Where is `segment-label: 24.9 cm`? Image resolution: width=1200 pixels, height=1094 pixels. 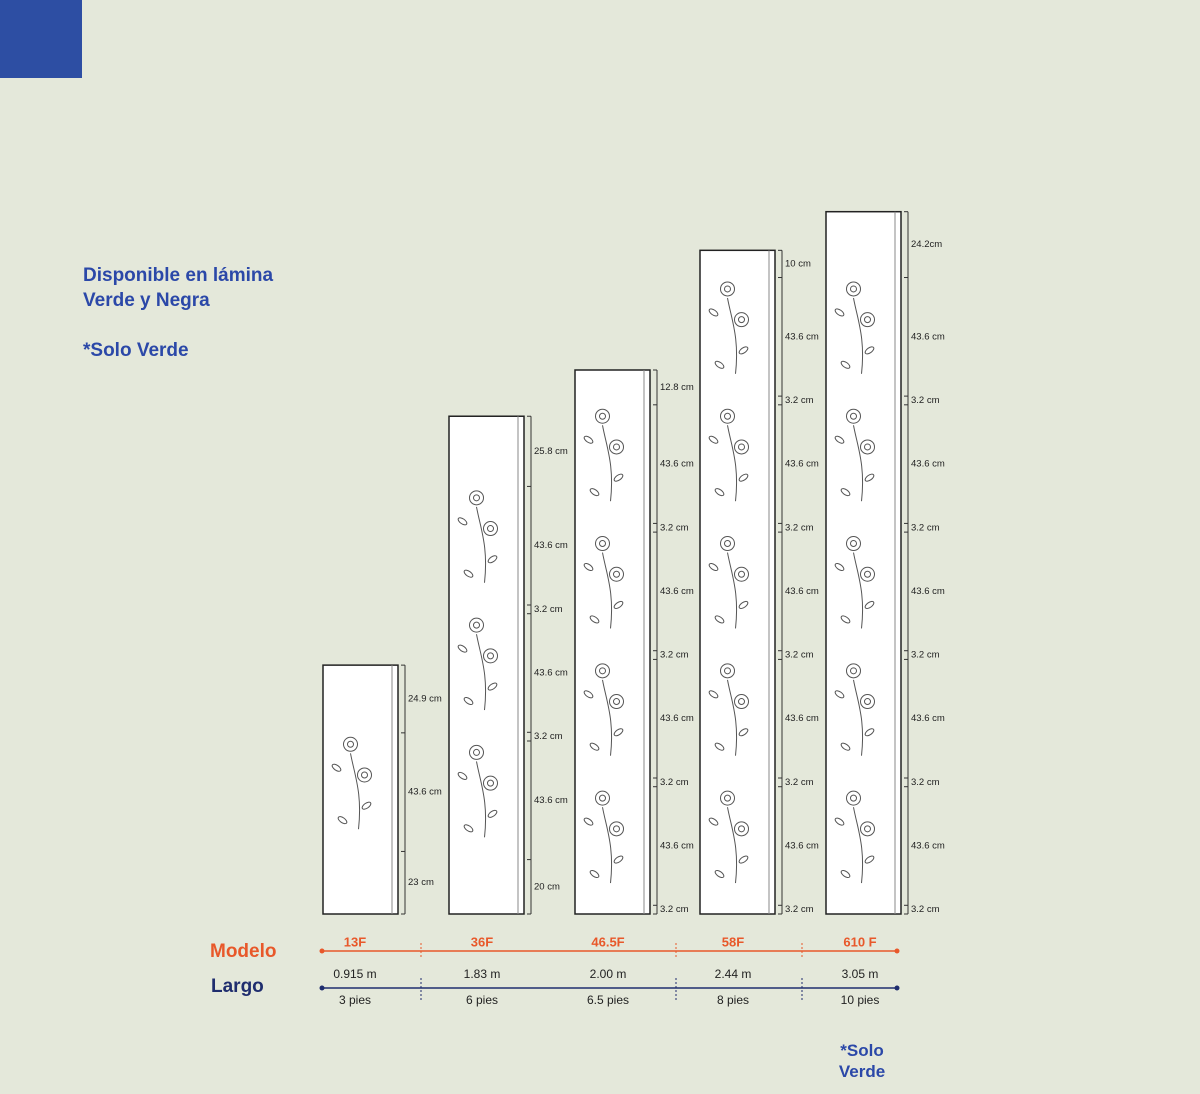
segment-label: 24.9 cm is located at coordinates (425, 698).